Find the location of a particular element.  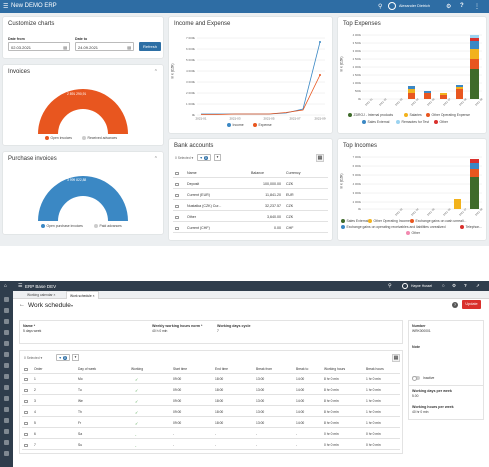

purchase-gauge-value: 3 999 822,88 is located at coordinates (77, 180).